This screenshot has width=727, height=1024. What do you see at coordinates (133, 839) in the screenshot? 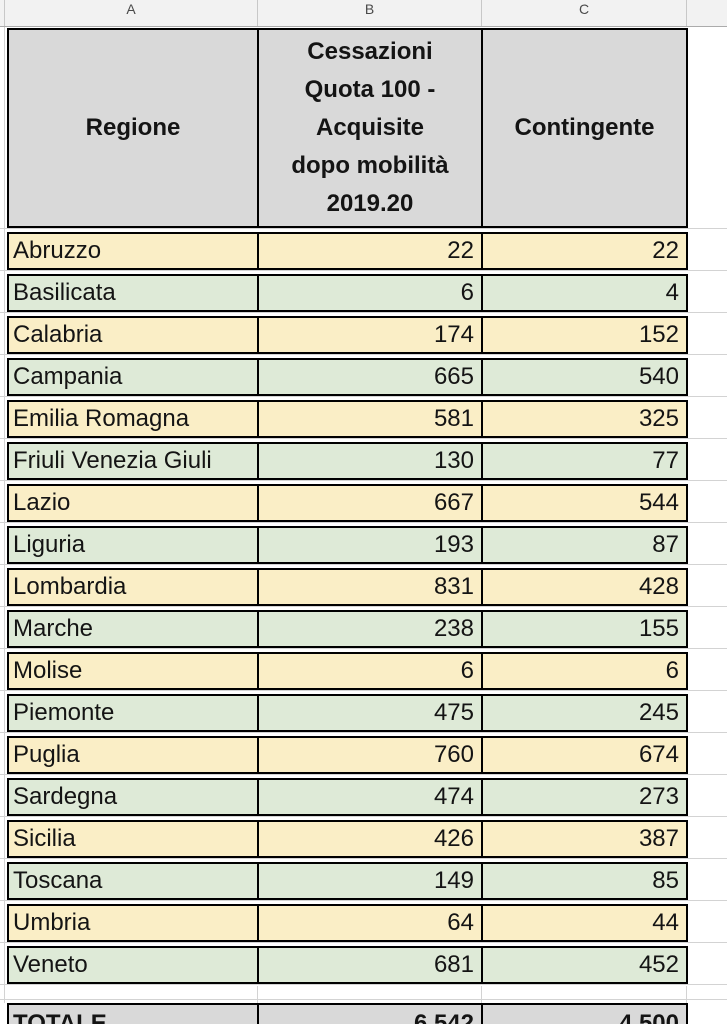
I see `region-cell: Sicilia` at bounding box center [133, 839].